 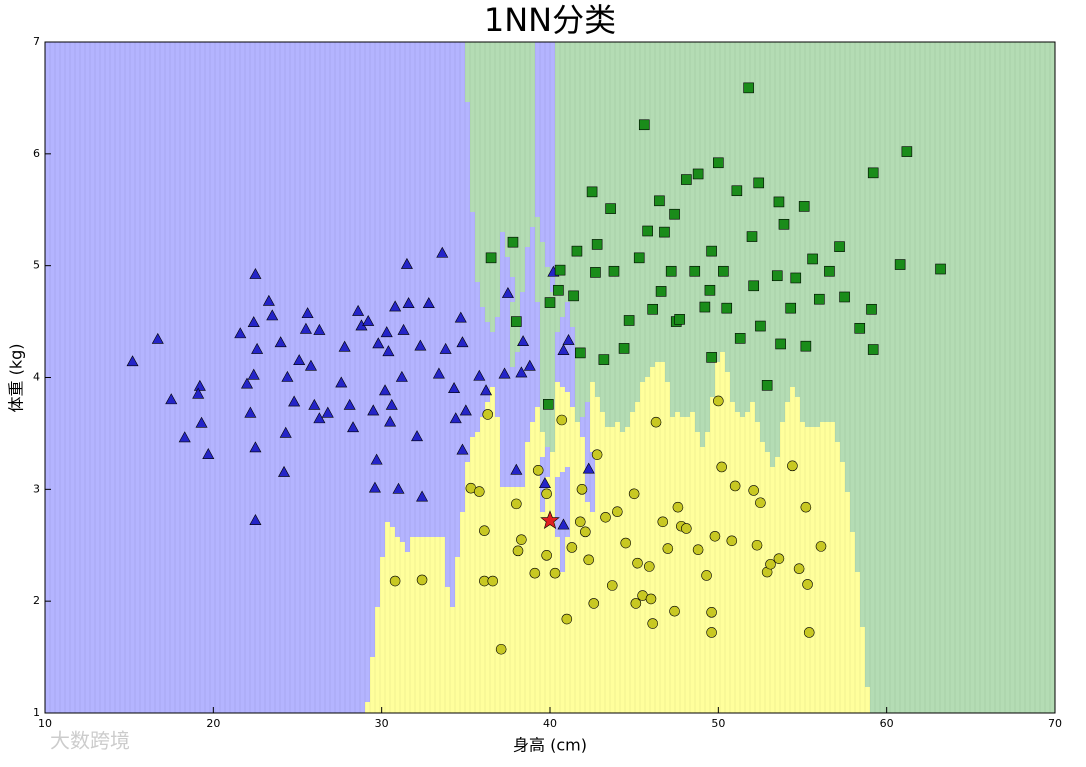 What do you see at coordinates (36, 712) in the screenshot?
I see `y-tick-label: 1` at bounding box center [36, 712].